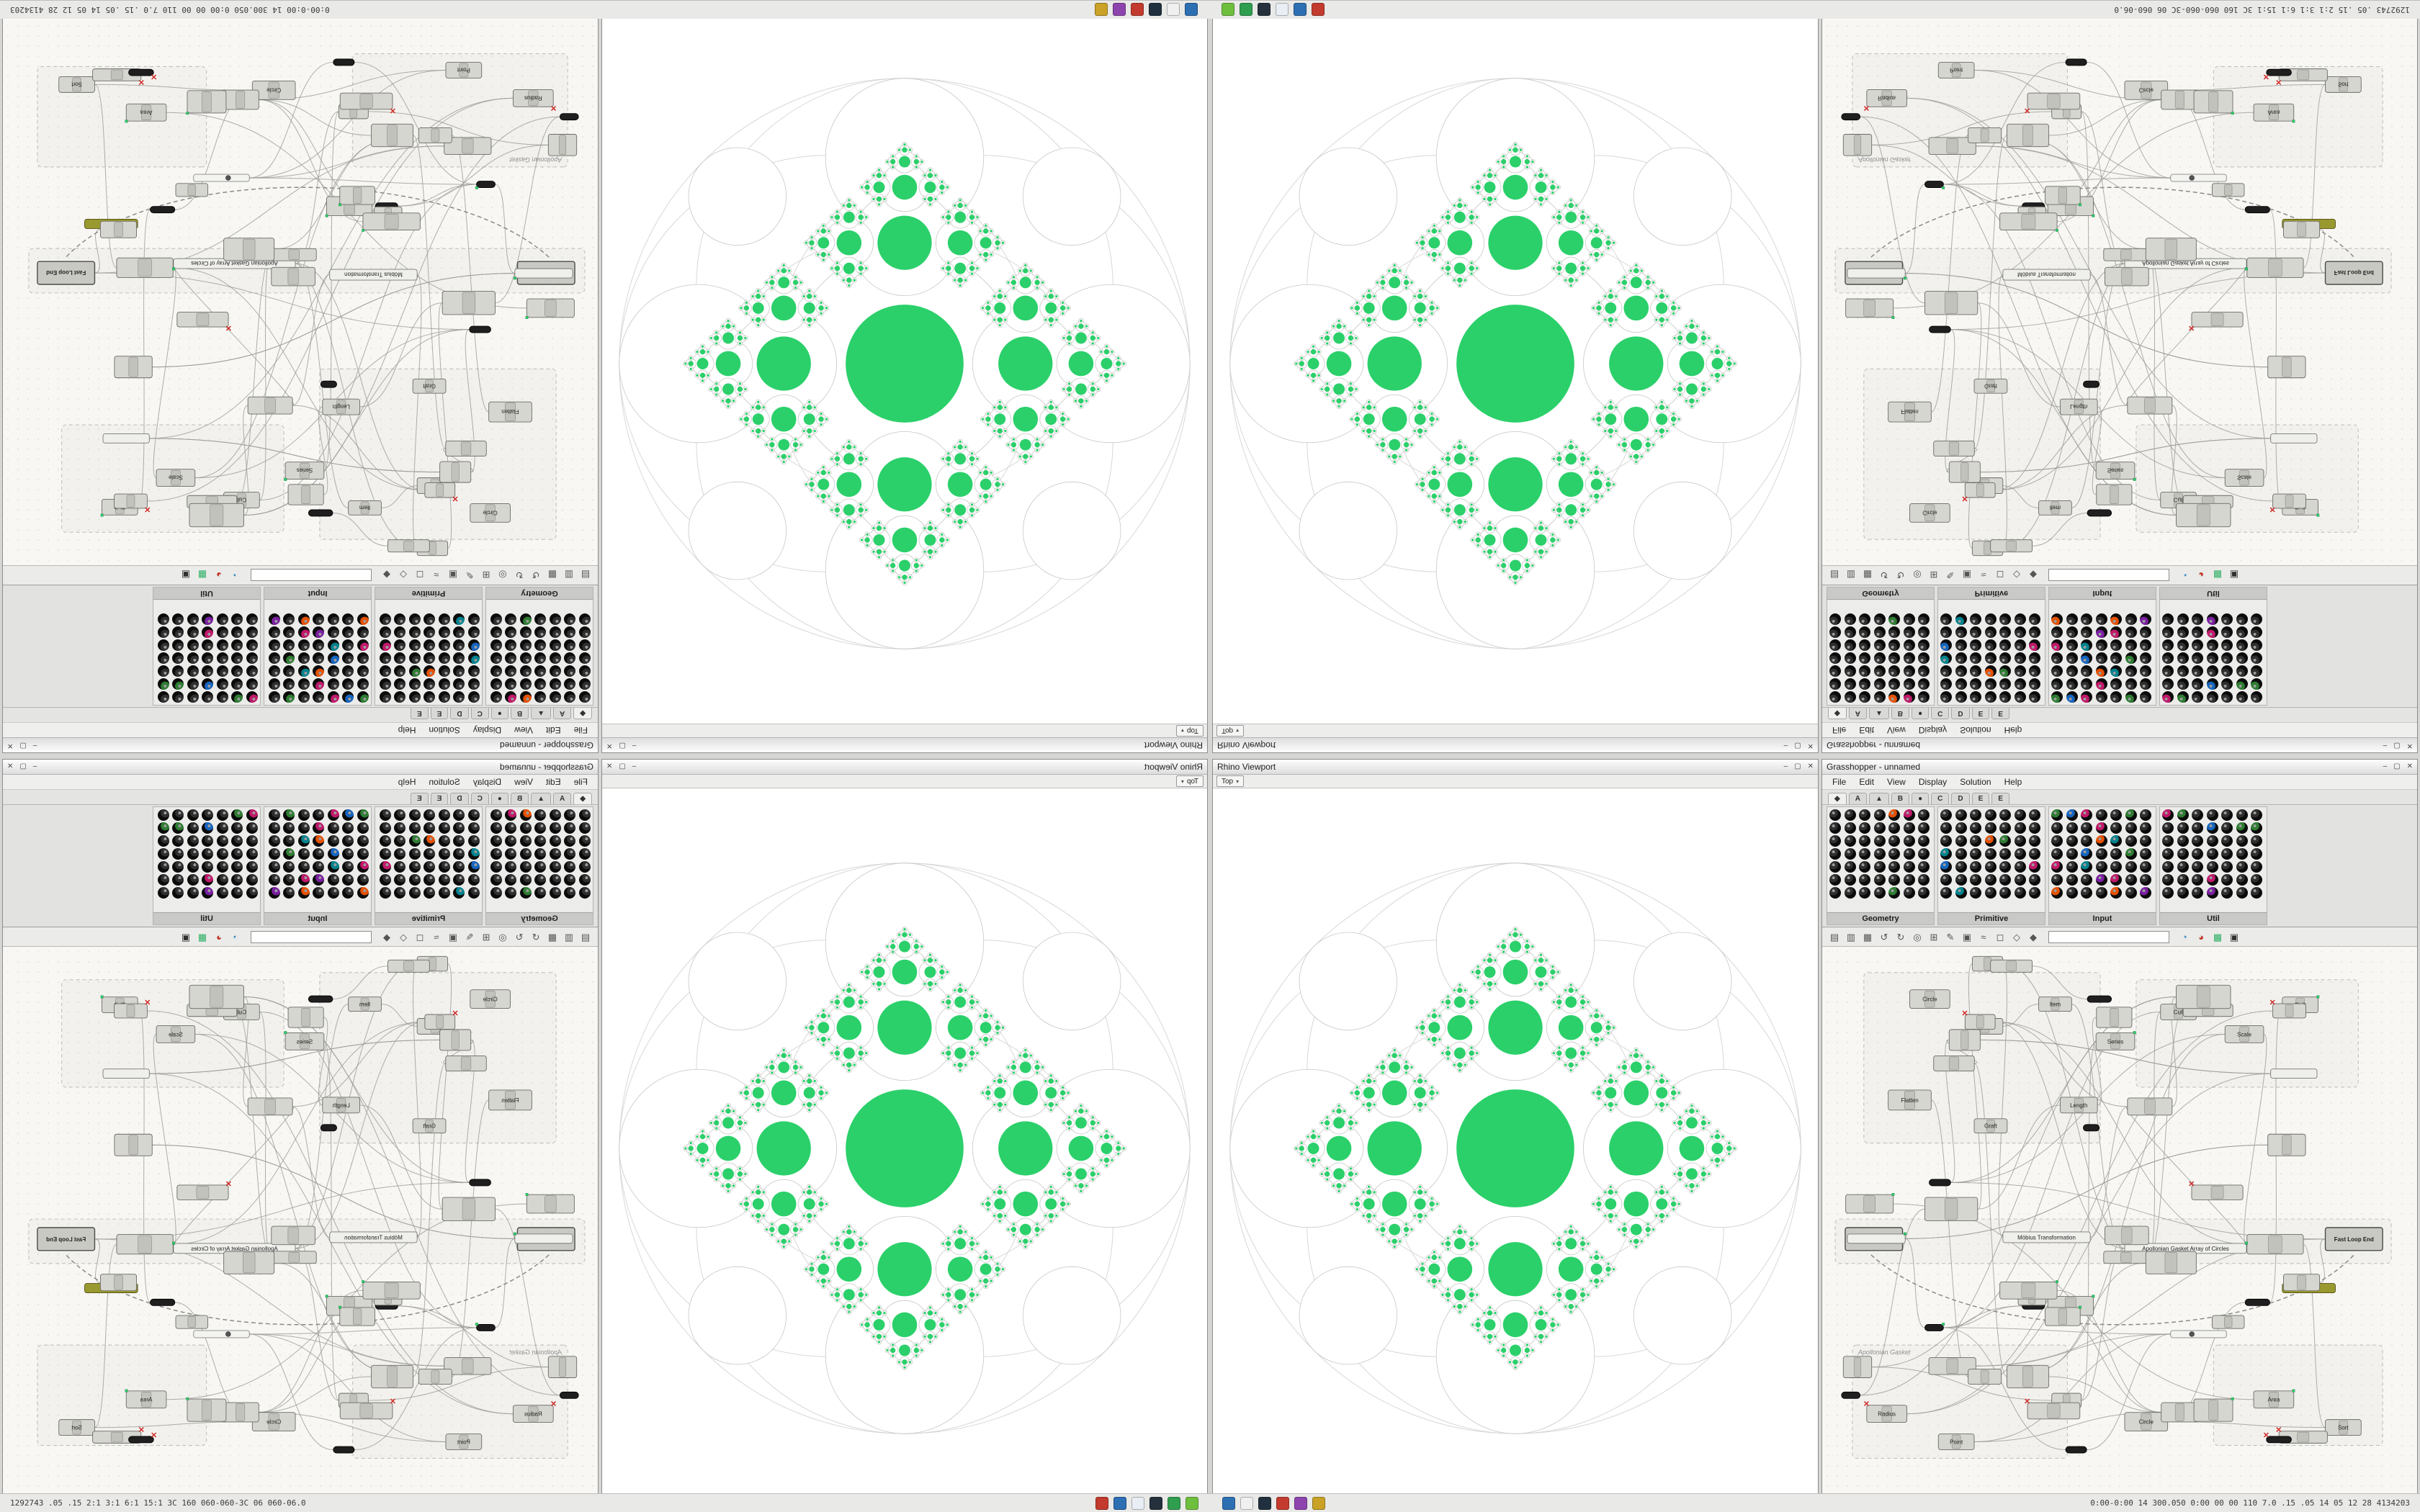 The width and height of the screenshot is (2420, 1512). I want to click on wire-display-icon: ≈, so click(436, 936).